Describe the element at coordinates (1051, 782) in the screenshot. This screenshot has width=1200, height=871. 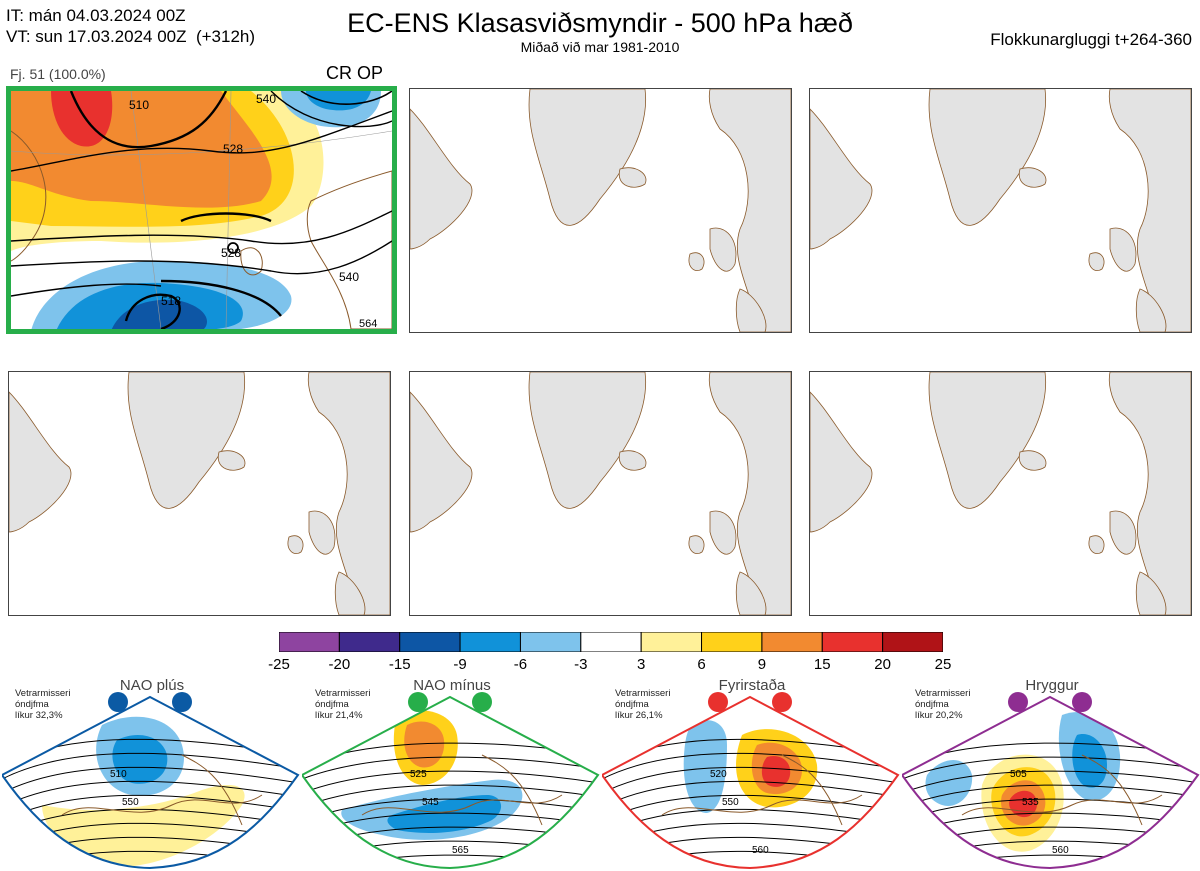
I see `regime-map: 505 535 560` at that location.